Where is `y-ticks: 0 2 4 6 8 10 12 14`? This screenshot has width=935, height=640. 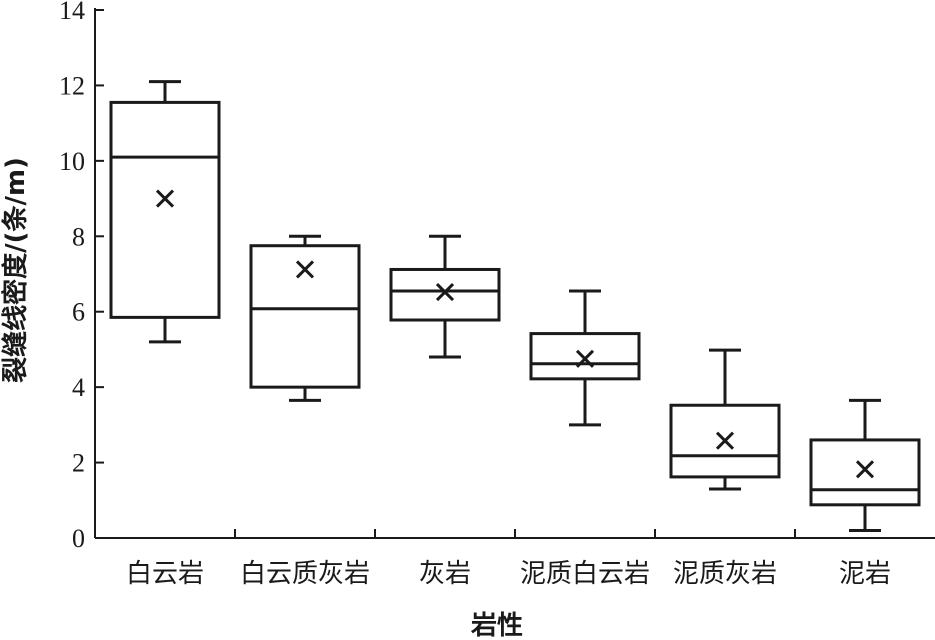
y-ticks: 0 2 4 6 8 10 12 14 is located at coordinates (81, 276).